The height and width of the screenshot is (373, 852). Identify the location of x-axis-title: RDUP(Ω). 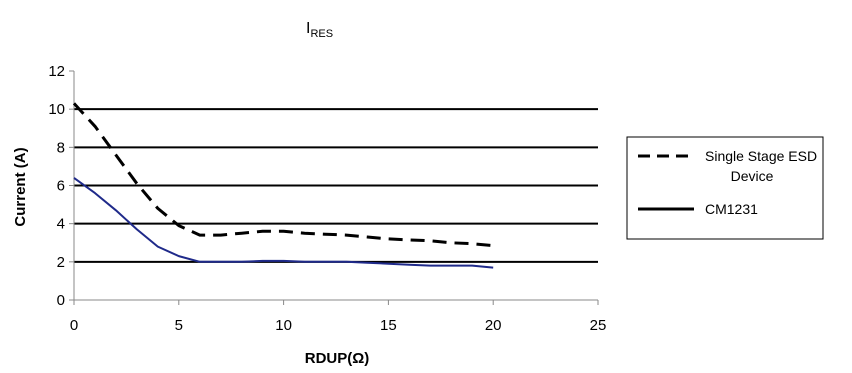
(337, 358).